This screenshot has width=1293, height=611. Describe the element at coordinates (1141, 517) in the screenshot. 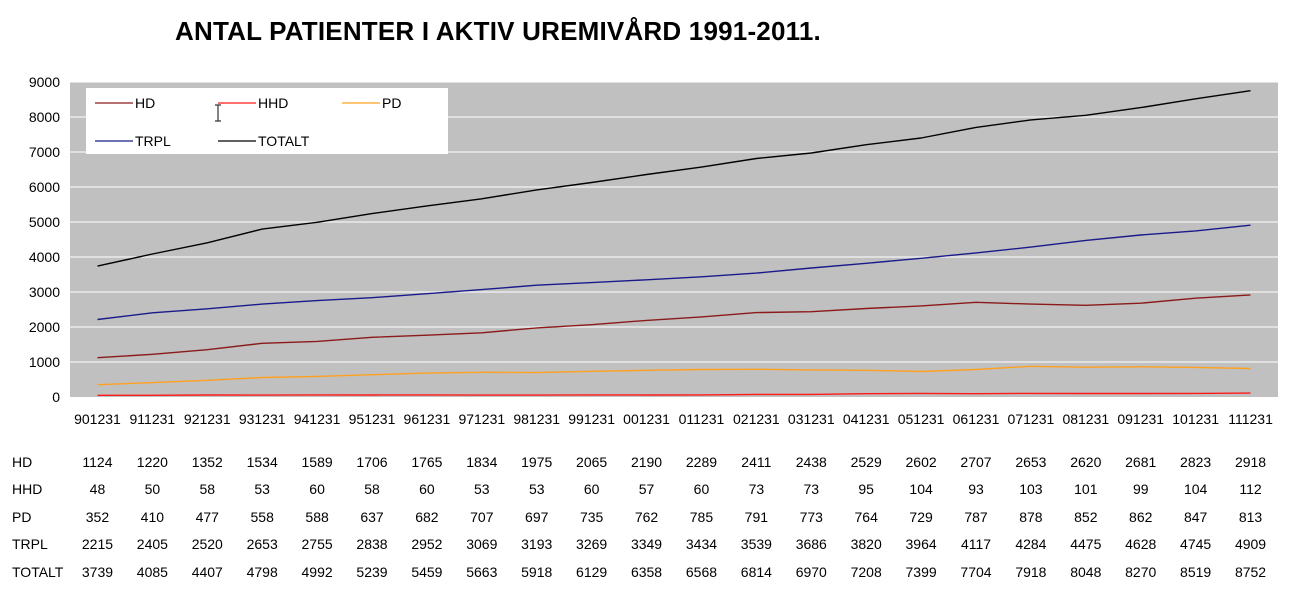

I see `table-cell: 862` at that location.